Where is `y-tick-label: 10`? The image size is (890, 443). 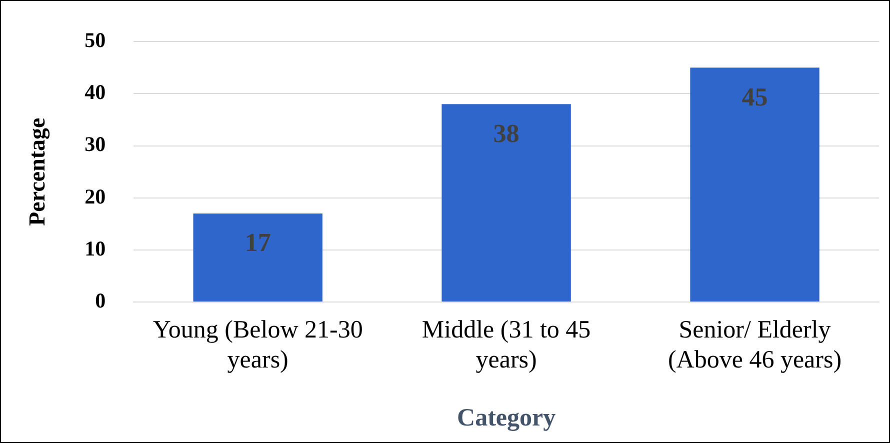 y-tick-label: 10 is located at coordinates (95, 248).